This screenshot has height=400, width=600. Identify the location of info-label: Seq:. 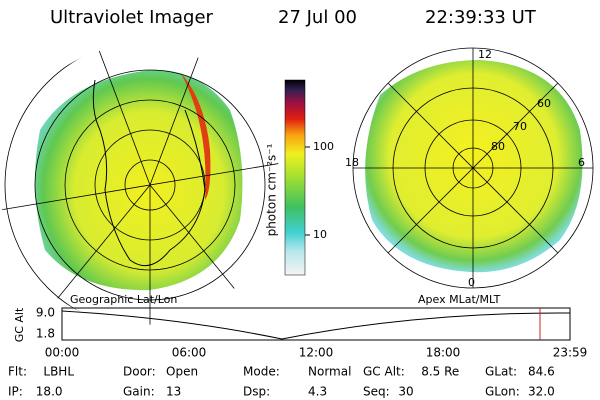
(376, 392).